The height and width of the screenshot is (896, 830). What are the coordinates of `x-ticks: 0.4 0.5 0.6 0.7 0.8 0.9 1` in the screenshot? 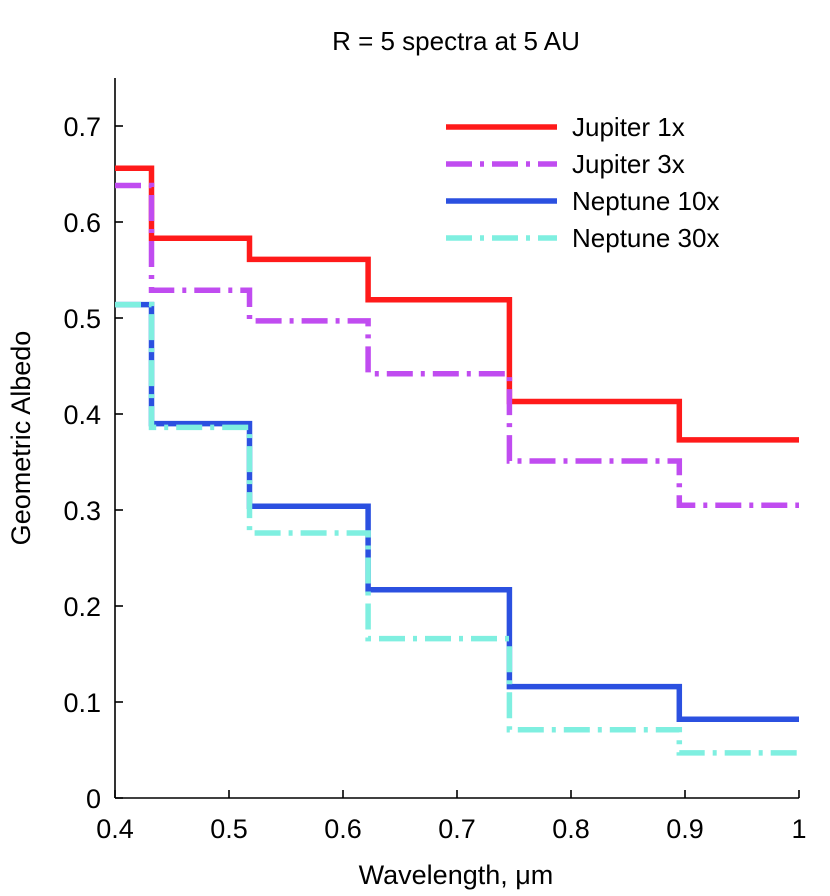 It's located at (451, 817).